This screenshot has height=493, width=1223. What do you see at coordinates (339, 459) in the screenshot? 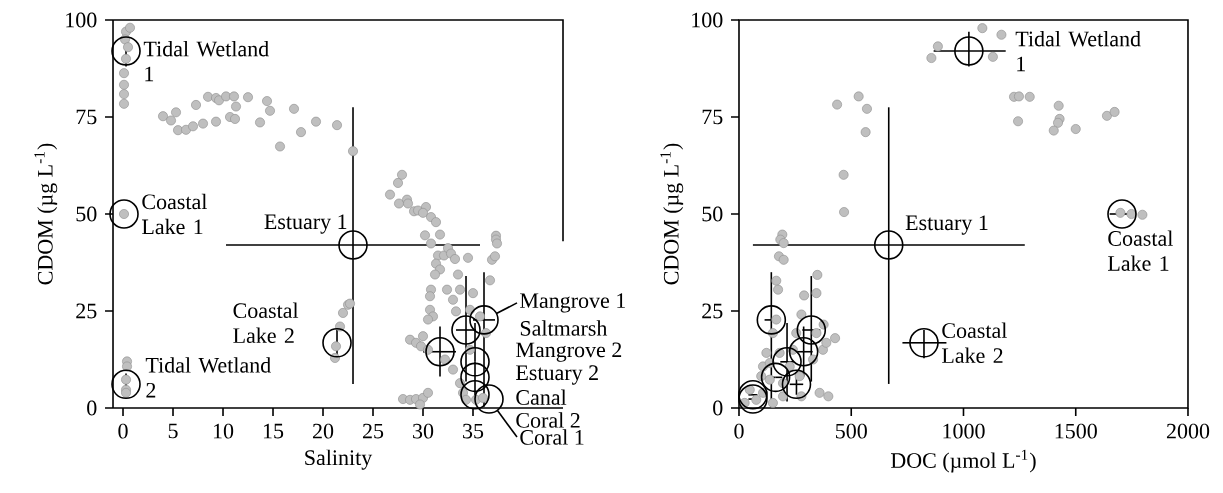
I see `x-axis-title: Salinity` at bounding box center [339, 459].